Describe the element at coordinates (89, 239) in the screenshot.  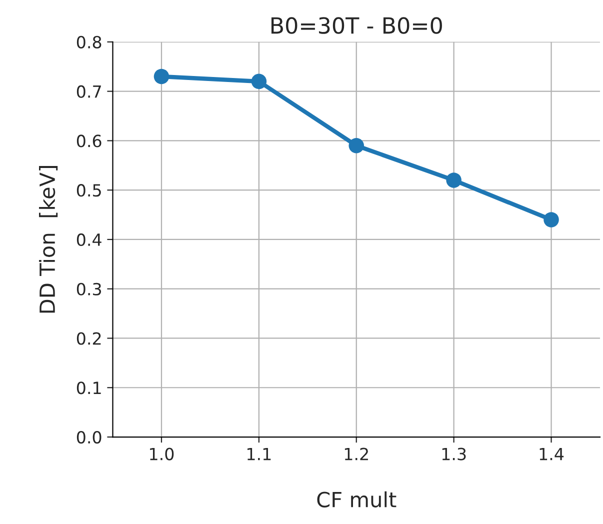
I see `y-tick-label: 0.4` at that location.